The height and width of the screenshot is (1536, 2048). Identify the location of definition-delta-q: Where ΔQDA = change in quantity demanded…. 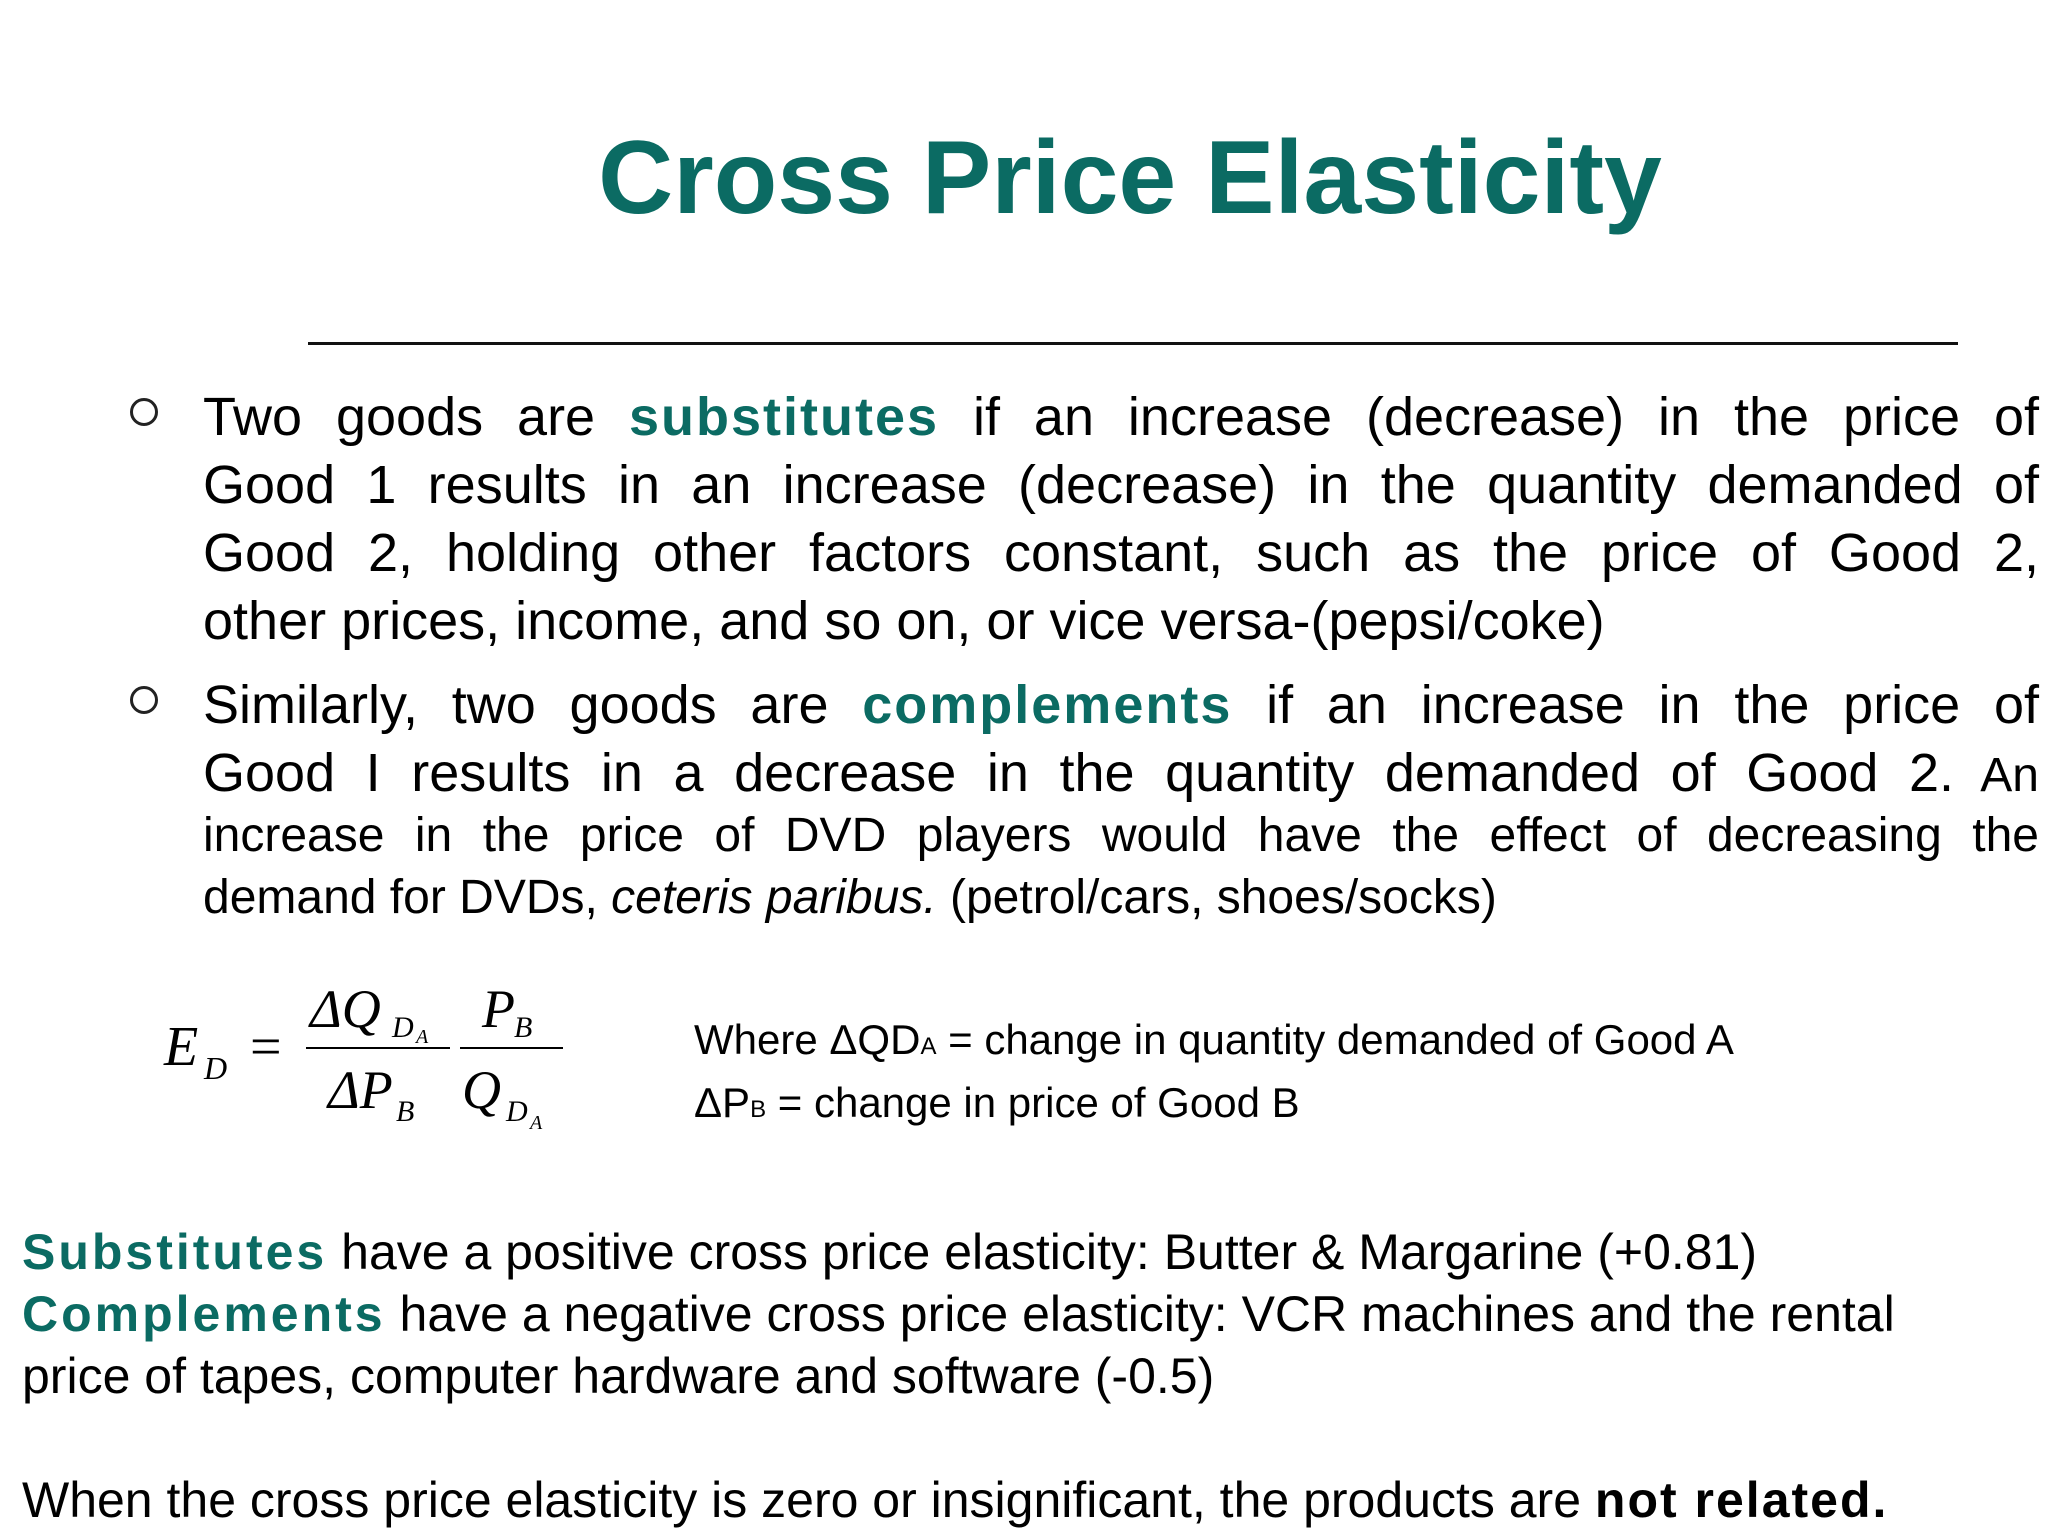
(1214, 1039).